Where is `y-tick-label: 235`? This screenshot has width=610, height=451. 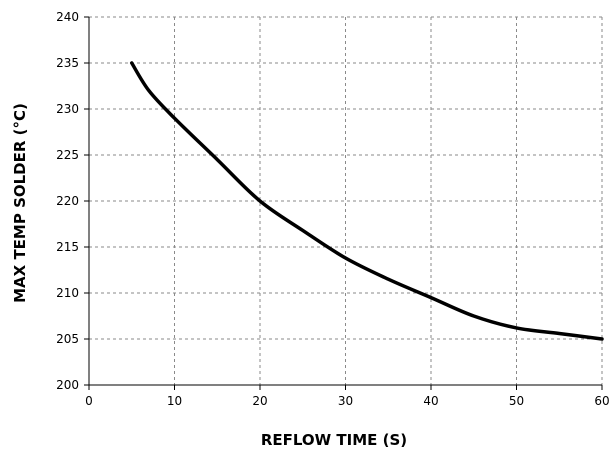
y-tick-label: 235 is located at coordinates (67, 63).